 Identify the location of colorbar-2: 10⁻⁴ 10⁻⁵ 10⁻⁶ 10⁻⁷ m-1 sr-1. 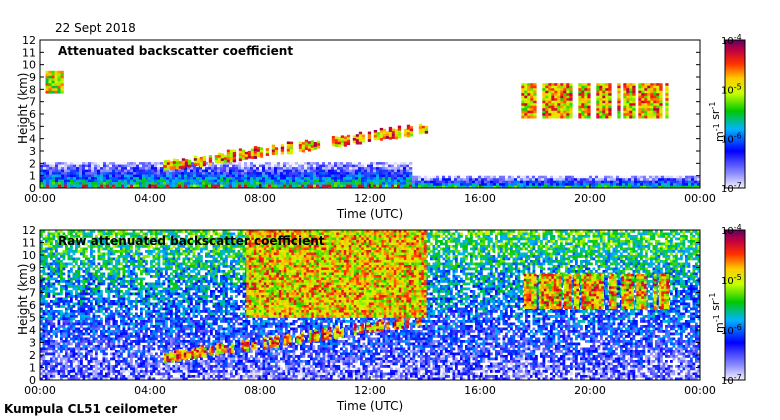
(727, 305).